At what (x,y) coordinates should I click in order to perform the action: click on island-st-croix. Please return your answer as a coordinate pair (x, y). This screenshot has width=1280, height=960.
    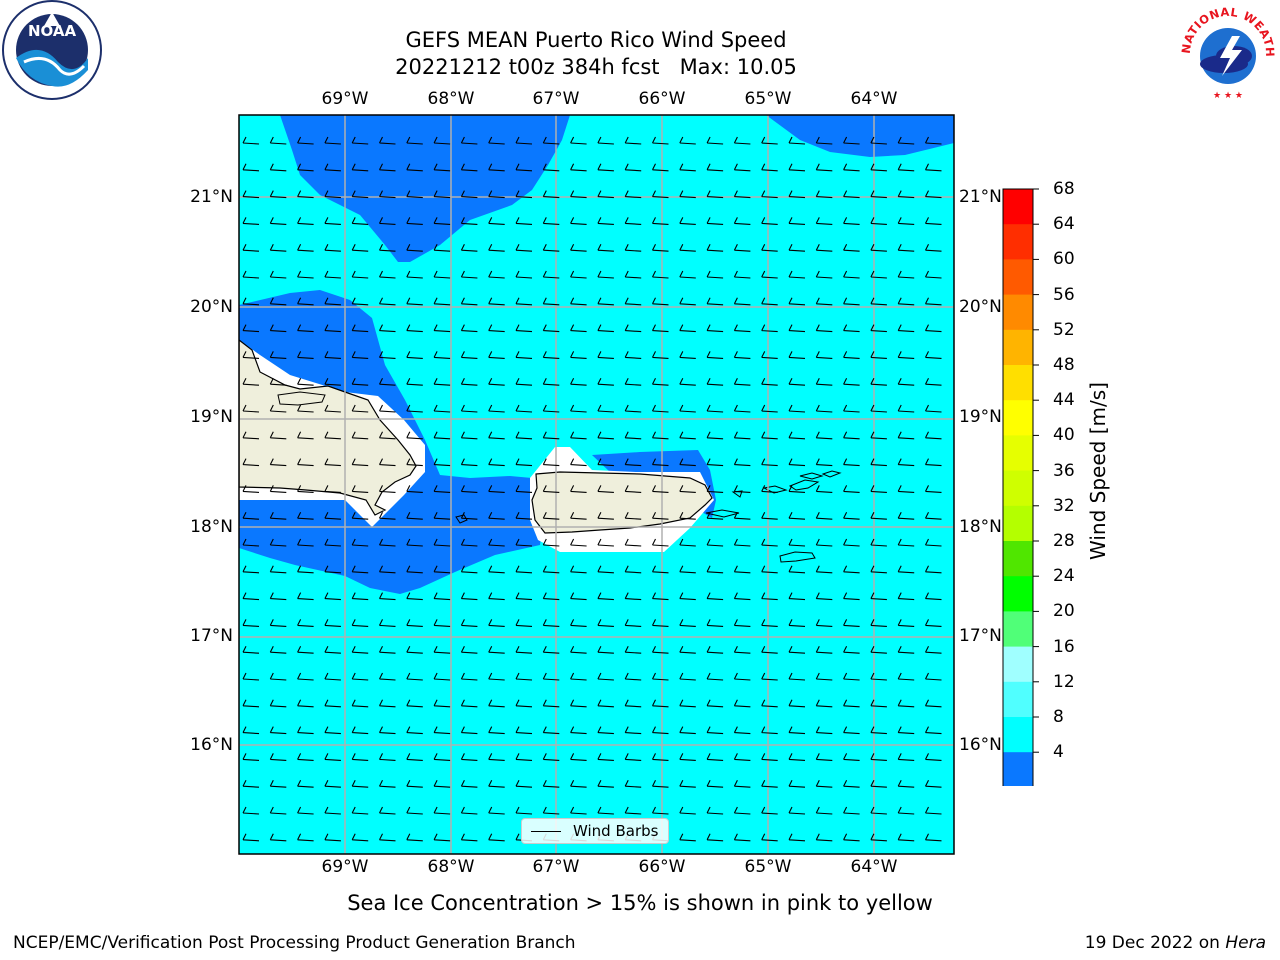
    Looking at the image, I should click on (797, 557).